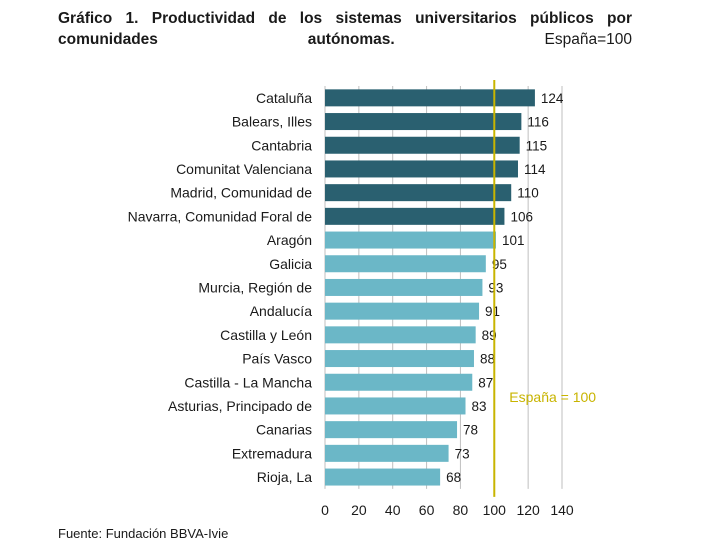 This screenshot has width=711, height=555. I want to click on category-label: Comunitat Valenciana, so click(244, 169).